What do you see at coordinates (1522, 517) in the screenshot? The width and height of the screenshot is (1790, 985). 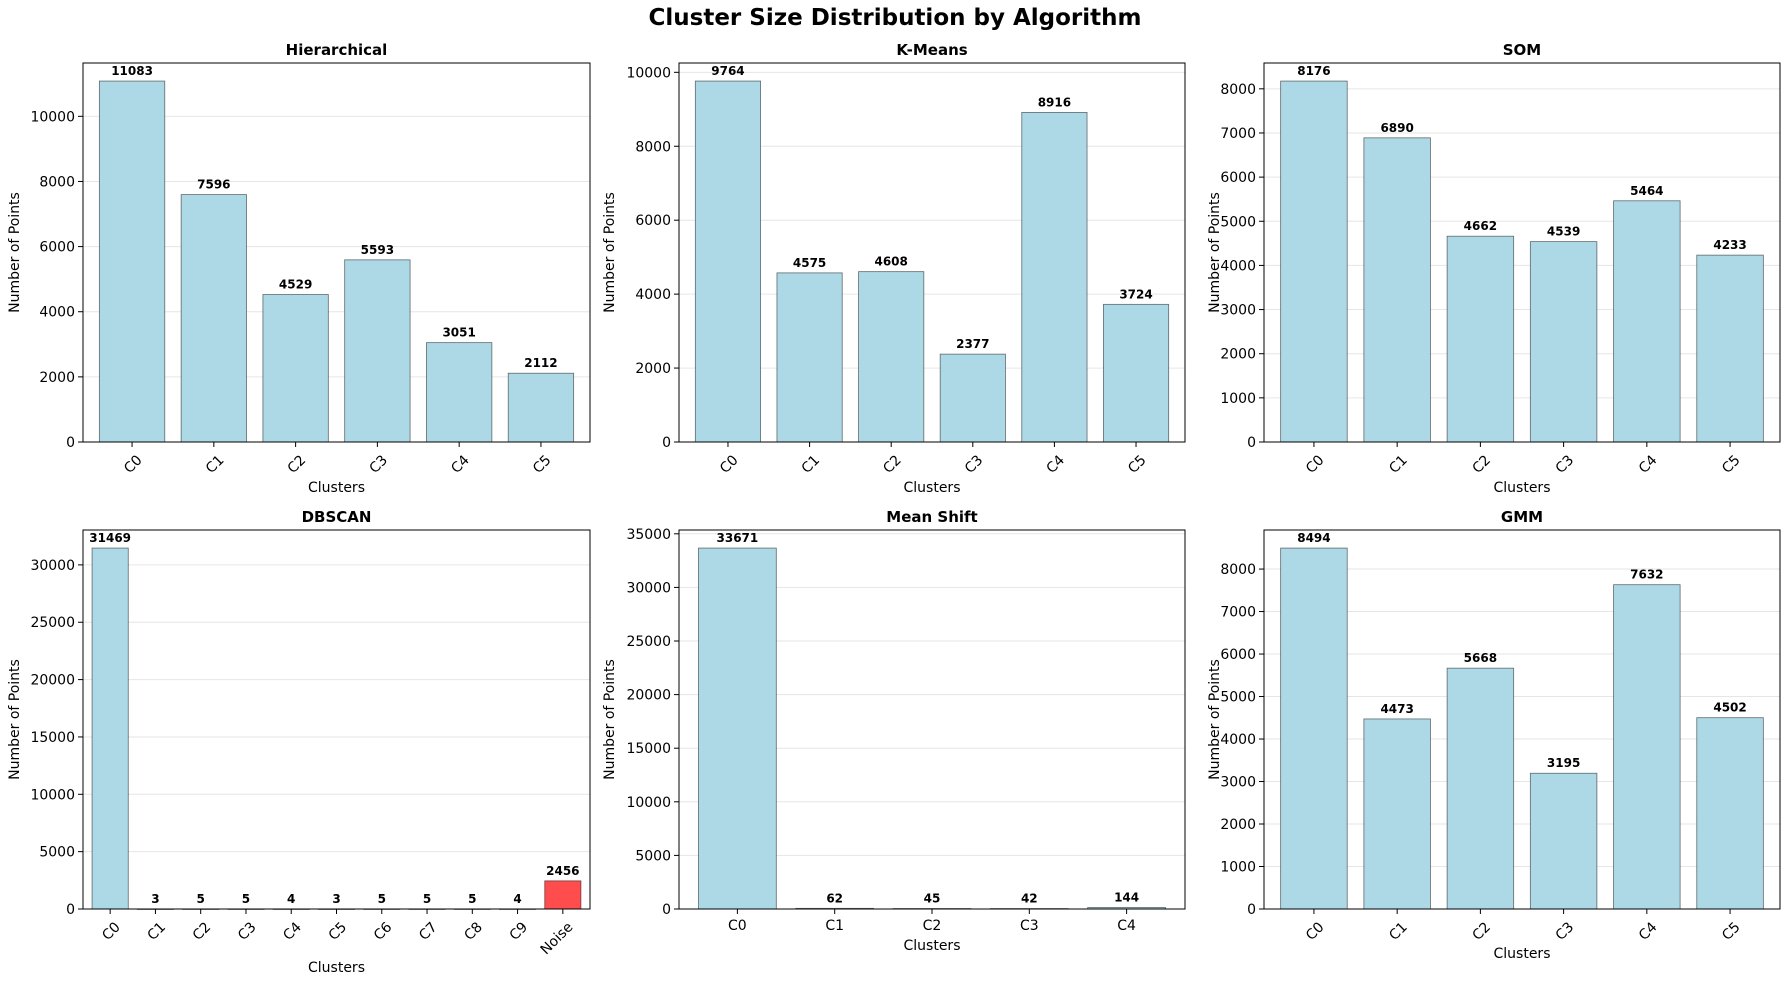 I see `subplot-title: GMM` at bounding box center [1522, 517].